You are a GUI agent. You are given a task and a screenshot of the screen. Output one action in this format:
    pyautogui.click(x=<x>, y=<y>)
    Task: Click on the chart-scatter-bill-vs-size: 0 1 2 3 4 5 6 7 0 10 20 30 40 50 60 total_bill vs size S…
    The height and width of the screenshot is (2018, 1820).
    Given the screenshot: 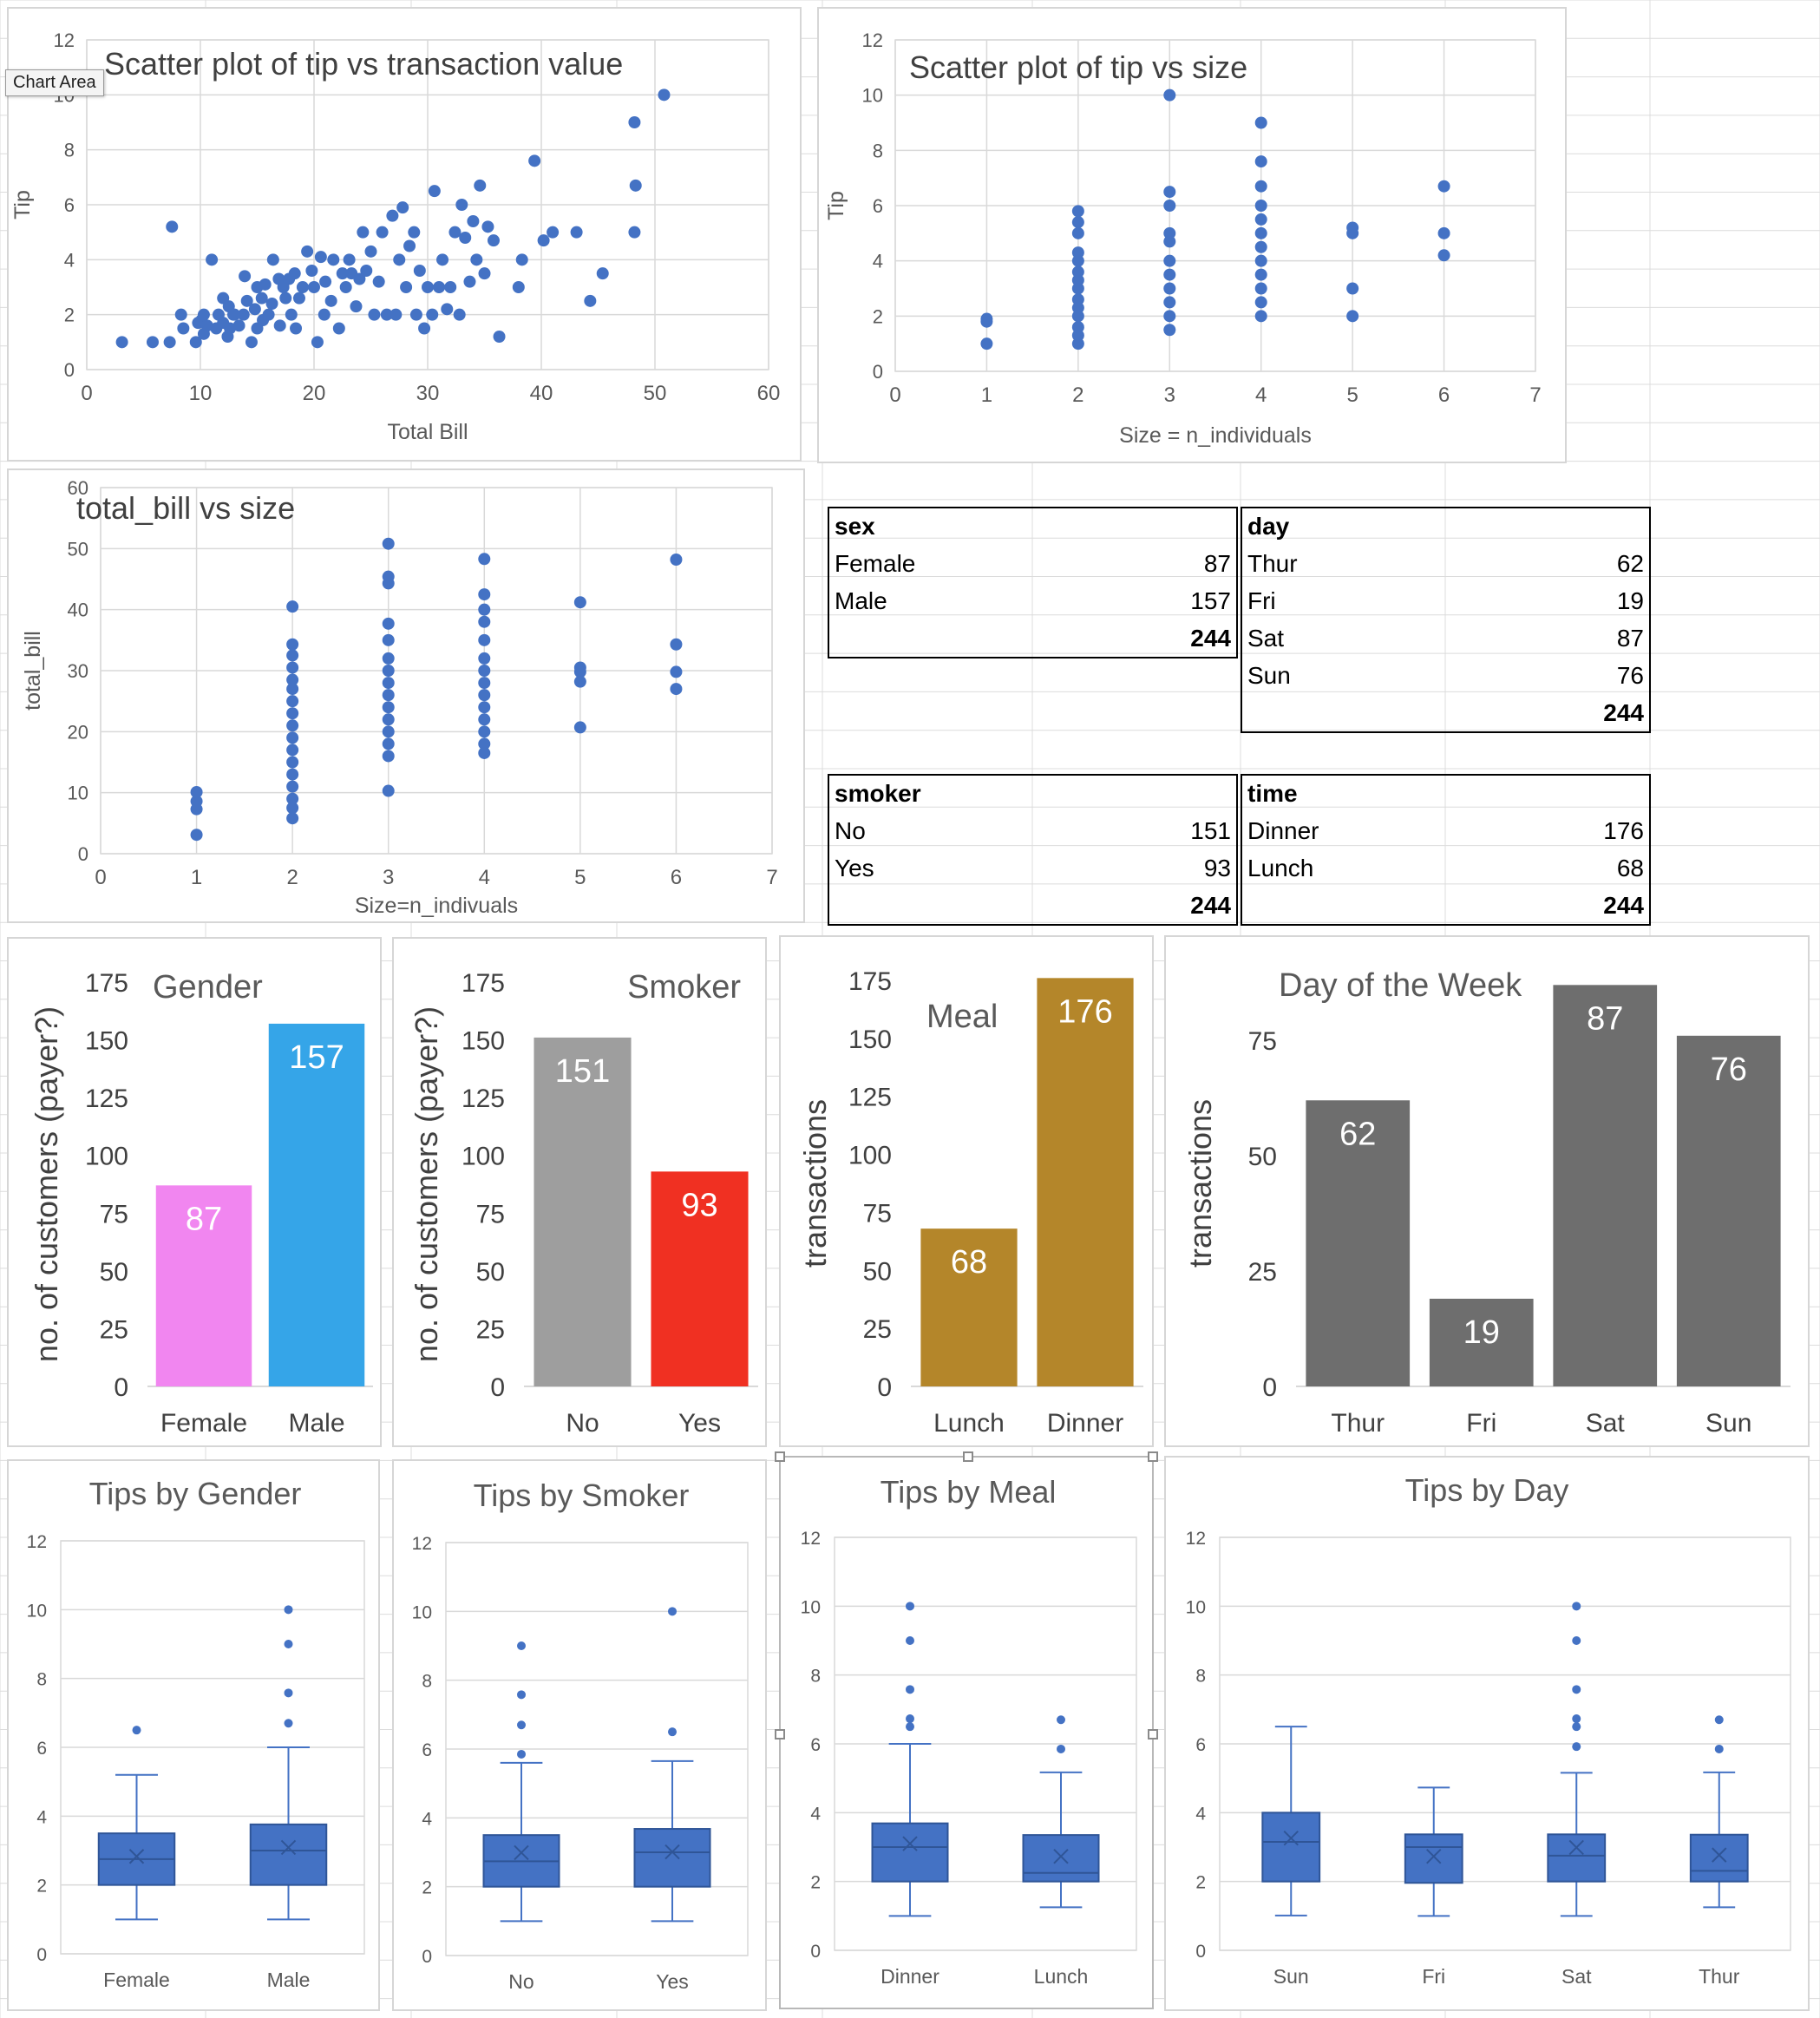 What is the action you would take?
    pyautogui.click(x=406, y=696)
    